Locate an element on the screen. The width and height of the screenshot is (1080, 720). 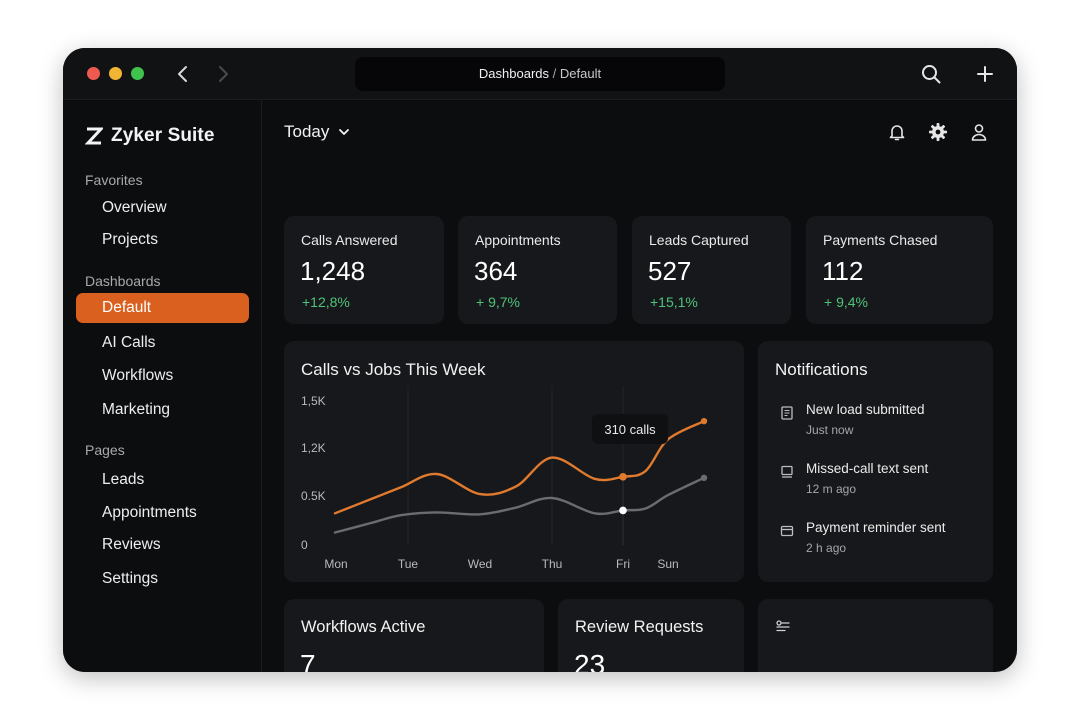
stat-value: 1,248 is located at coordinates (333, 271).